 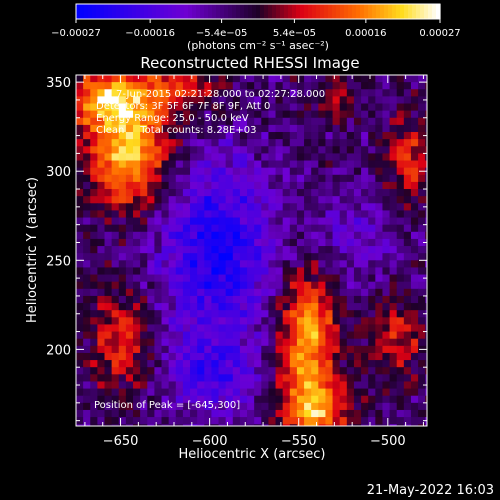 I want to click on annotation-energy-range: Energy Range: 25.0 - 50.0 keV, so click(x=172, y=118).